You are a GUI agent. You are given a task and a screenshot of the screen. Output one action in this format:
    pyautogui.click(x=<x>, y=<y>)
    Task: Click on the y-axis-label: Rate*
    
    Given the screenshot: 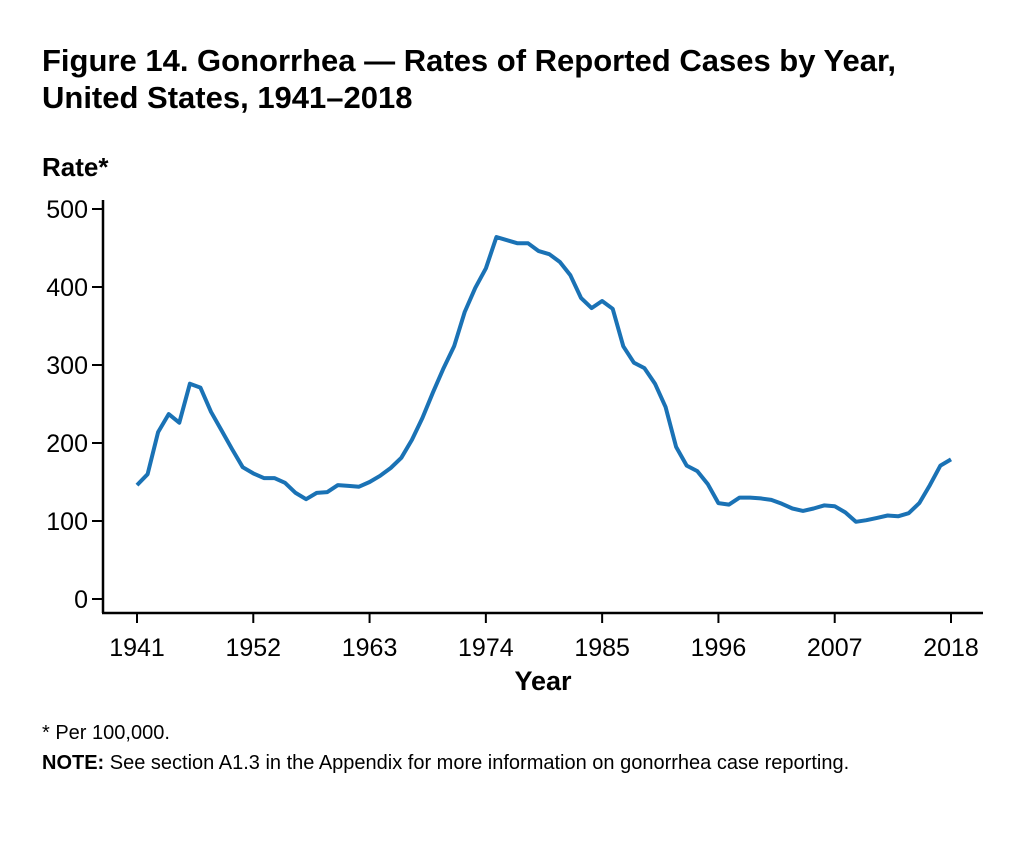 What is the action you would take?
    pyautogui.click(x=75, y=167)
    